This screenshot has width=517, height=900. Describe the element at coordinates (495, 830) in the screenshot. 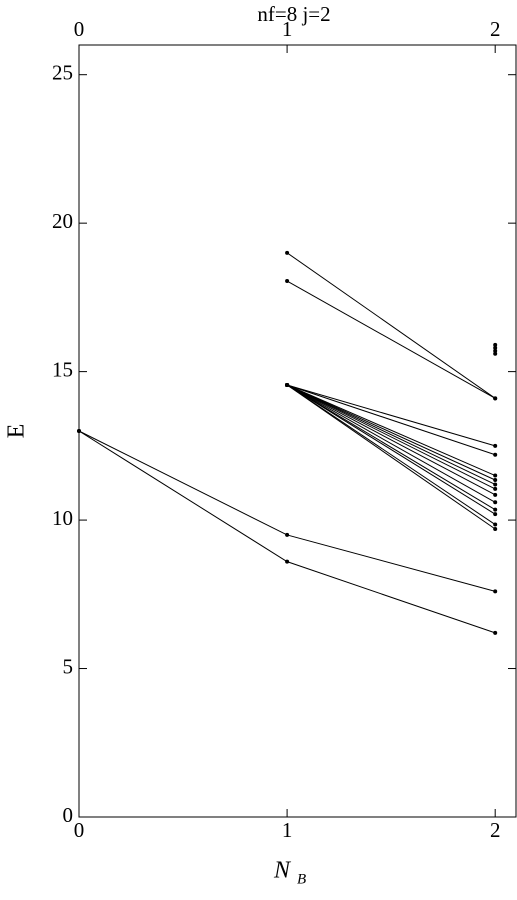

I see `x-tick-label: 2` at that location.